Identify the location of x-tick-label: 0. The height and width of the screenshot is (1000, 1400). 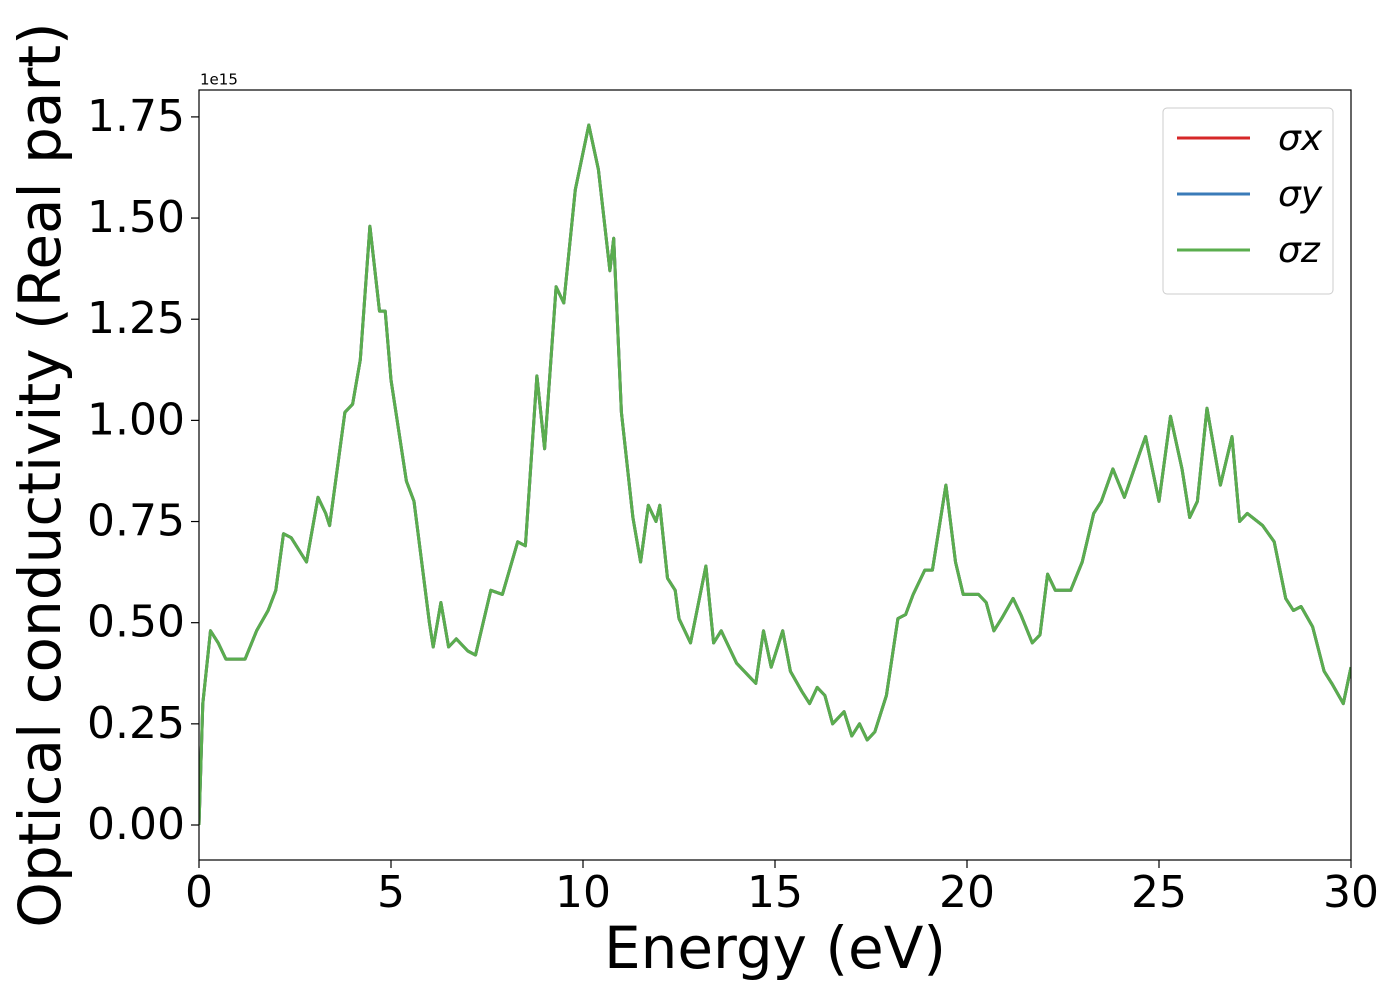
(199, 892).